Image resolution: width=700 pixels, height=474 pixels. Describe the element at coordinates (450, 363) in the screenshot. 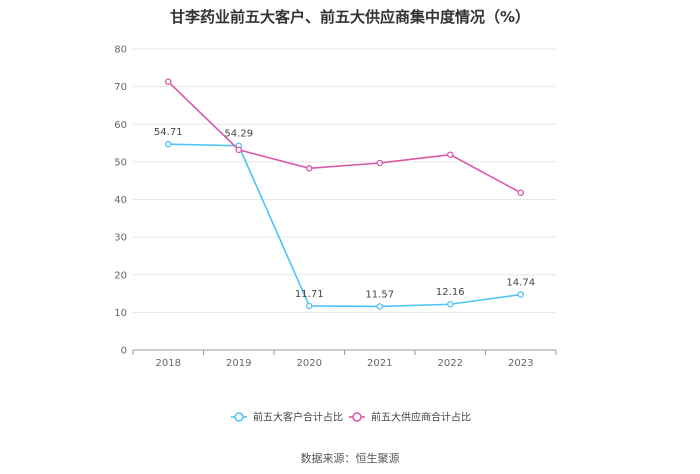

I see `x-tick-label: 2022` at that location.